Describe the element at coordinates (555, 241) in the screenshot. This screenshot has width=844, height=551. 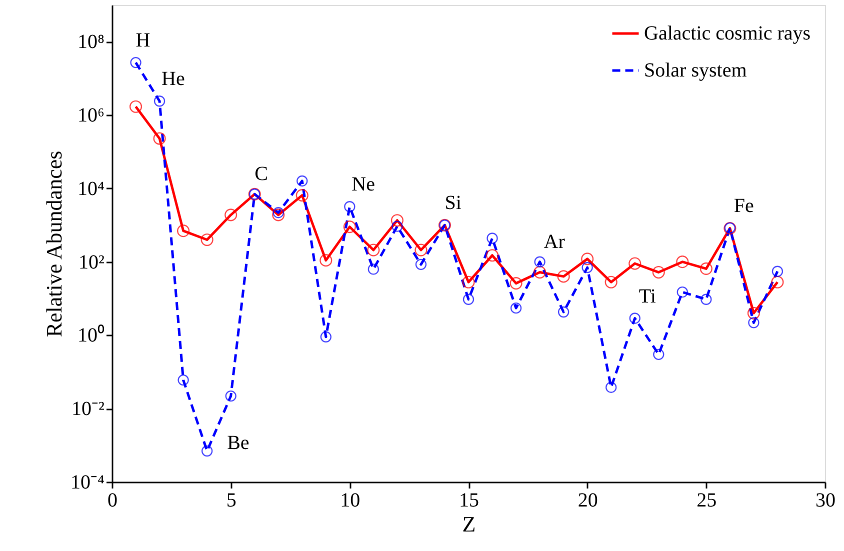
I see `annotation: Ar` at that location.